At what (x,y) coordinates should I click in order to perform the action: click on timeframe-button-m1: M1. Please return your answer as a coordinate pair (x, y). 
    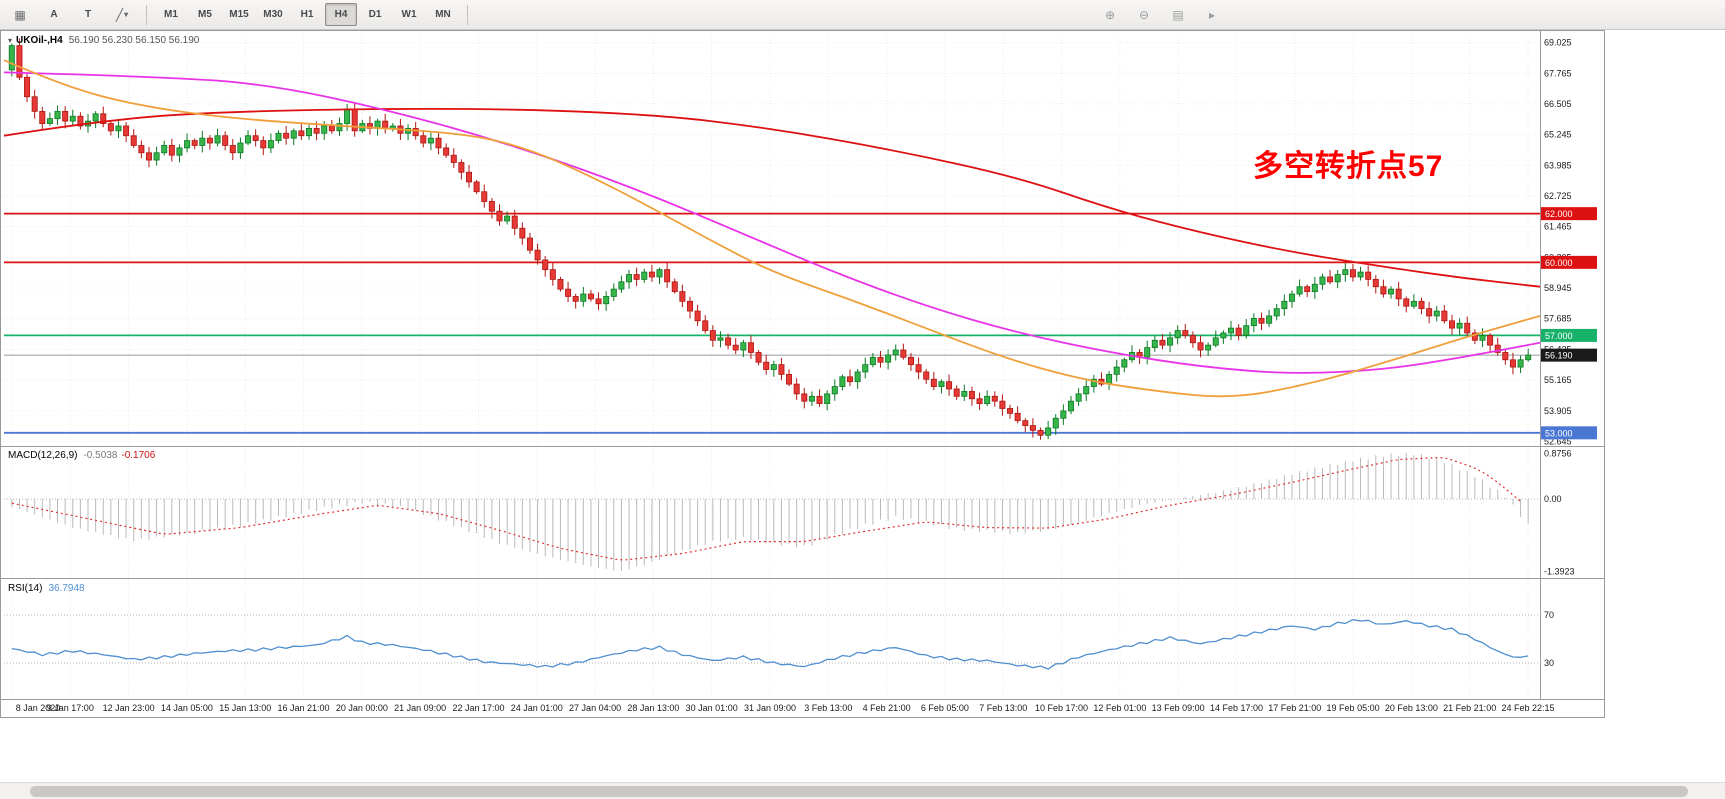
    Looking at the image, I should click on (171, 14).